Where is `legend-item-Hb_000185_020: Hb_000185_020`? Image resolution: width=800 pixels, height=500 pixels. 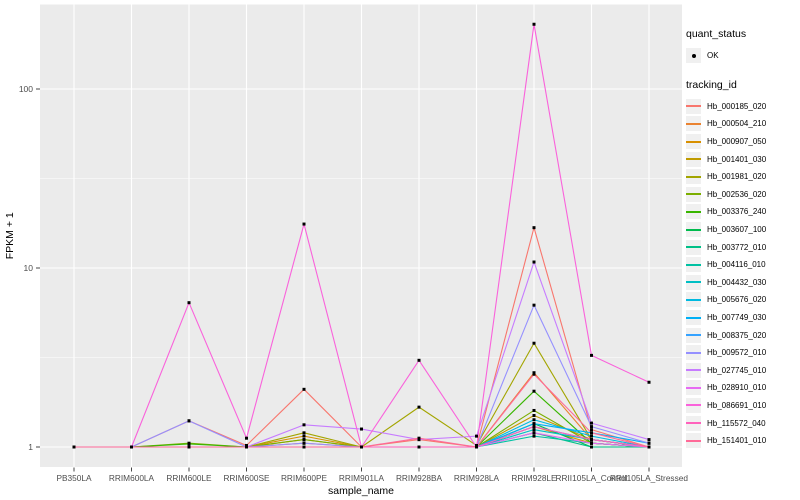
legend-item-Hb_000185_020: Hb_000185_020 is located at coordinates (742, 107).